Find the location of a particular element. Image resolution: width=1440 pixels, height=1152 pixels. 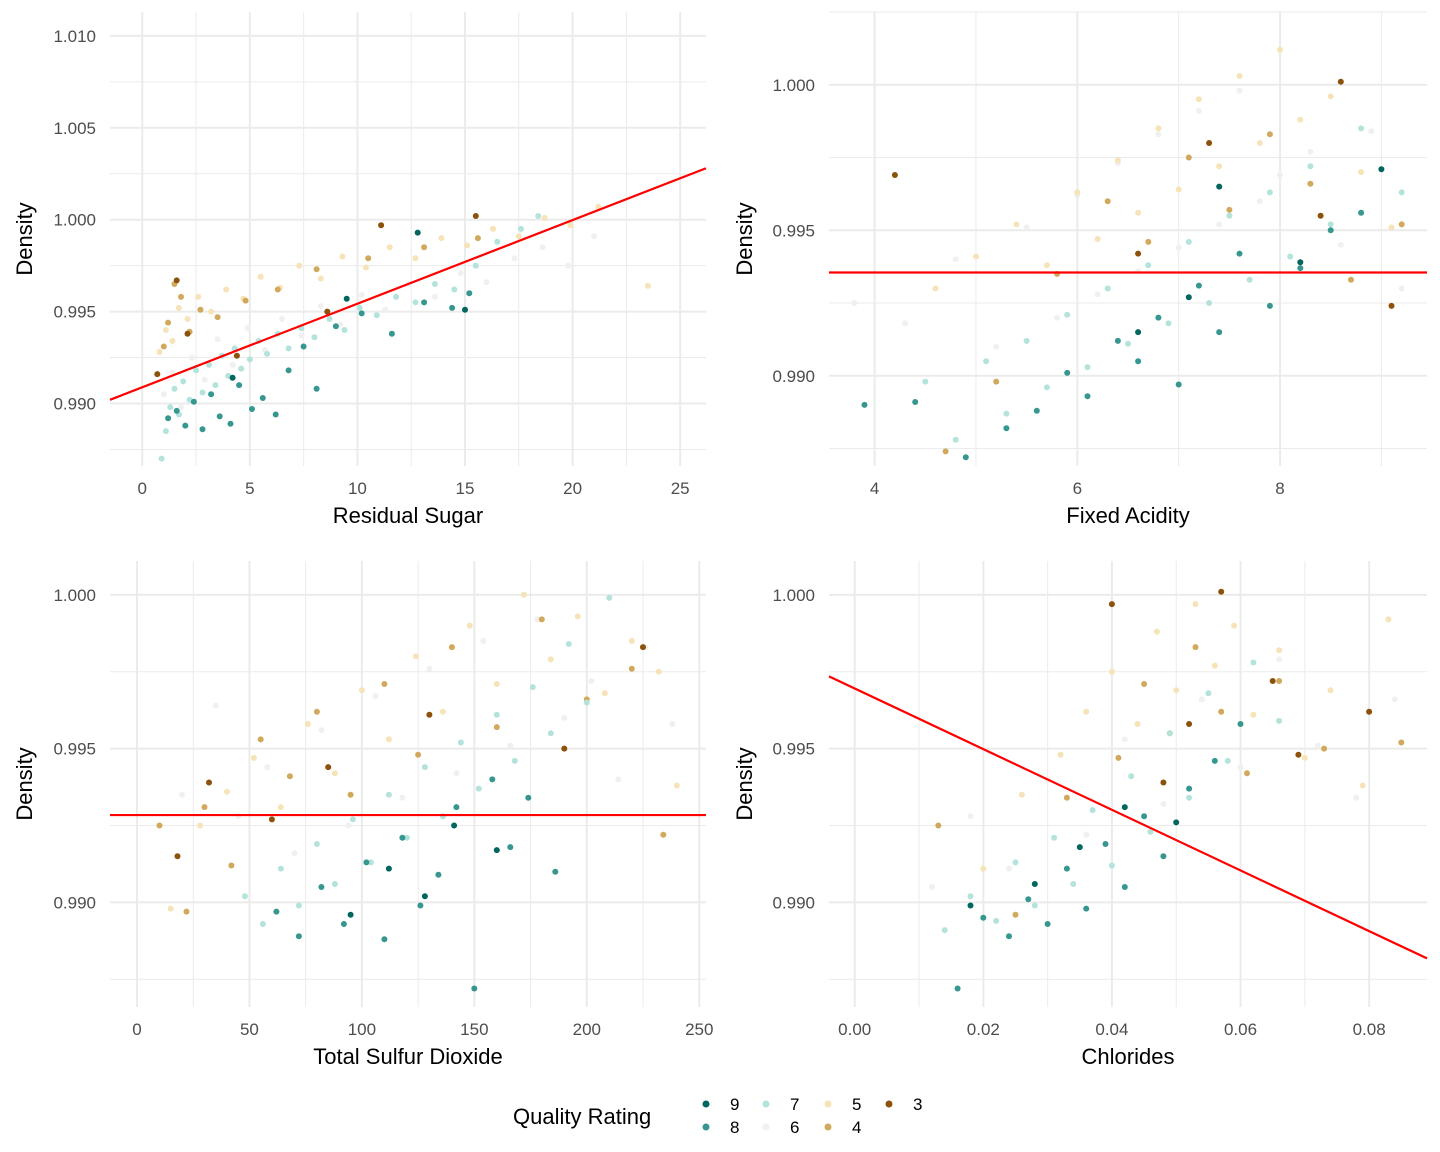

x-tick-label: 15 is located at coordinates (465, 488).